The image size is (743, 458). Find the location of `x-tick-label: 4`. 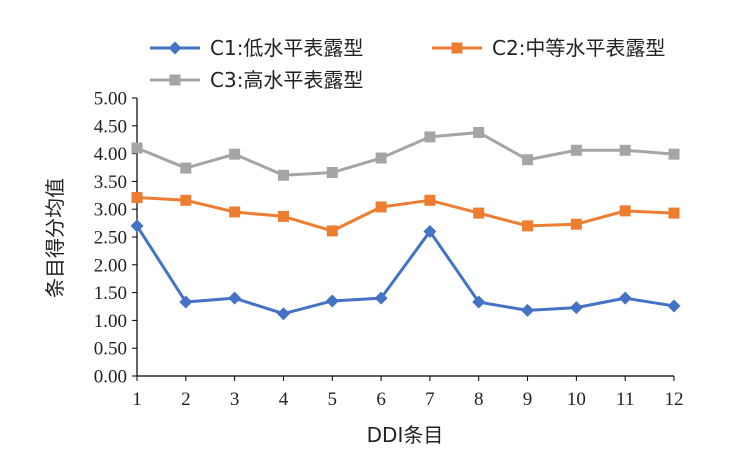

x-tick-label: 4 is located at coordinates (284, 399).